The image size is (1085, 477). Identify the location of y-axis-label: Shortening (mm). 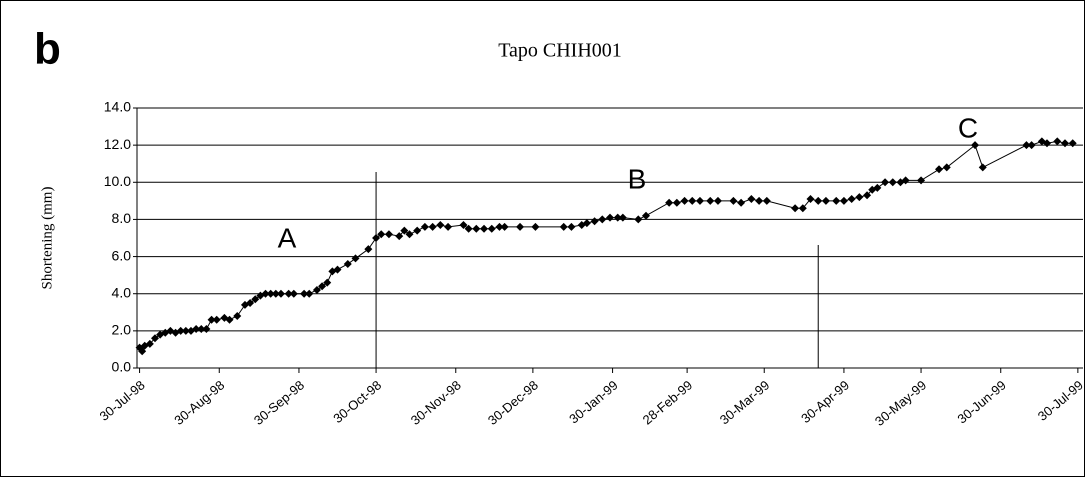
(47, 238).